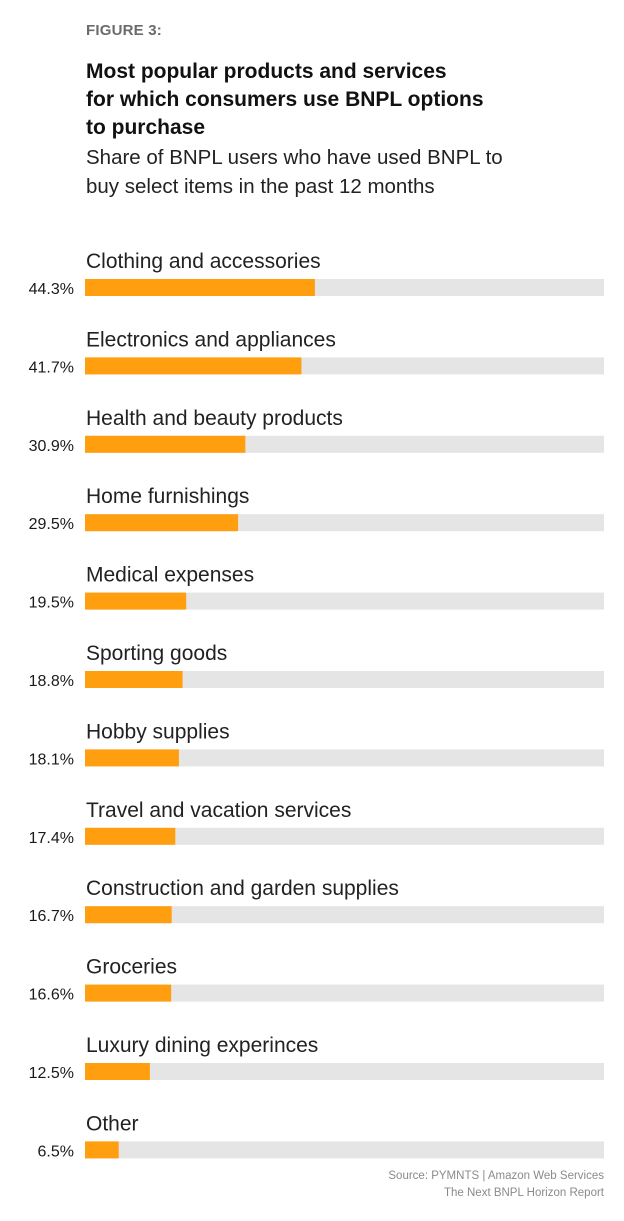 The height and width of the screenshot is (1221, 624). I want to click on category-label: Luxury dining experinces, so click(202, 1045).